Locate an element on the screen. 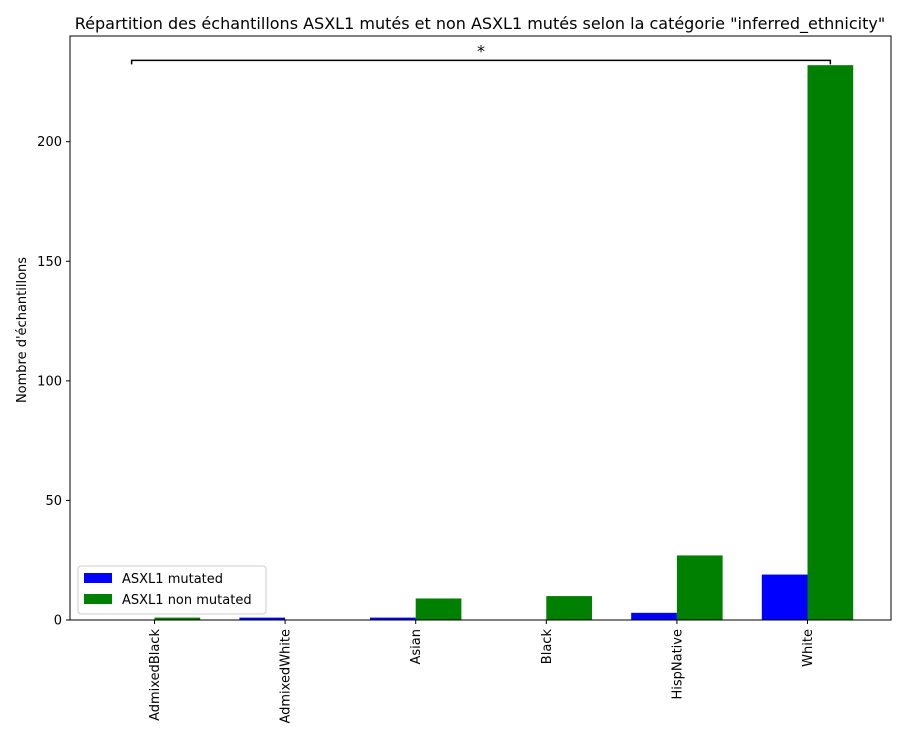 Image resolution: width=906 pixels, height=750 pixels. legend-box is located at coordinates (172, 590).